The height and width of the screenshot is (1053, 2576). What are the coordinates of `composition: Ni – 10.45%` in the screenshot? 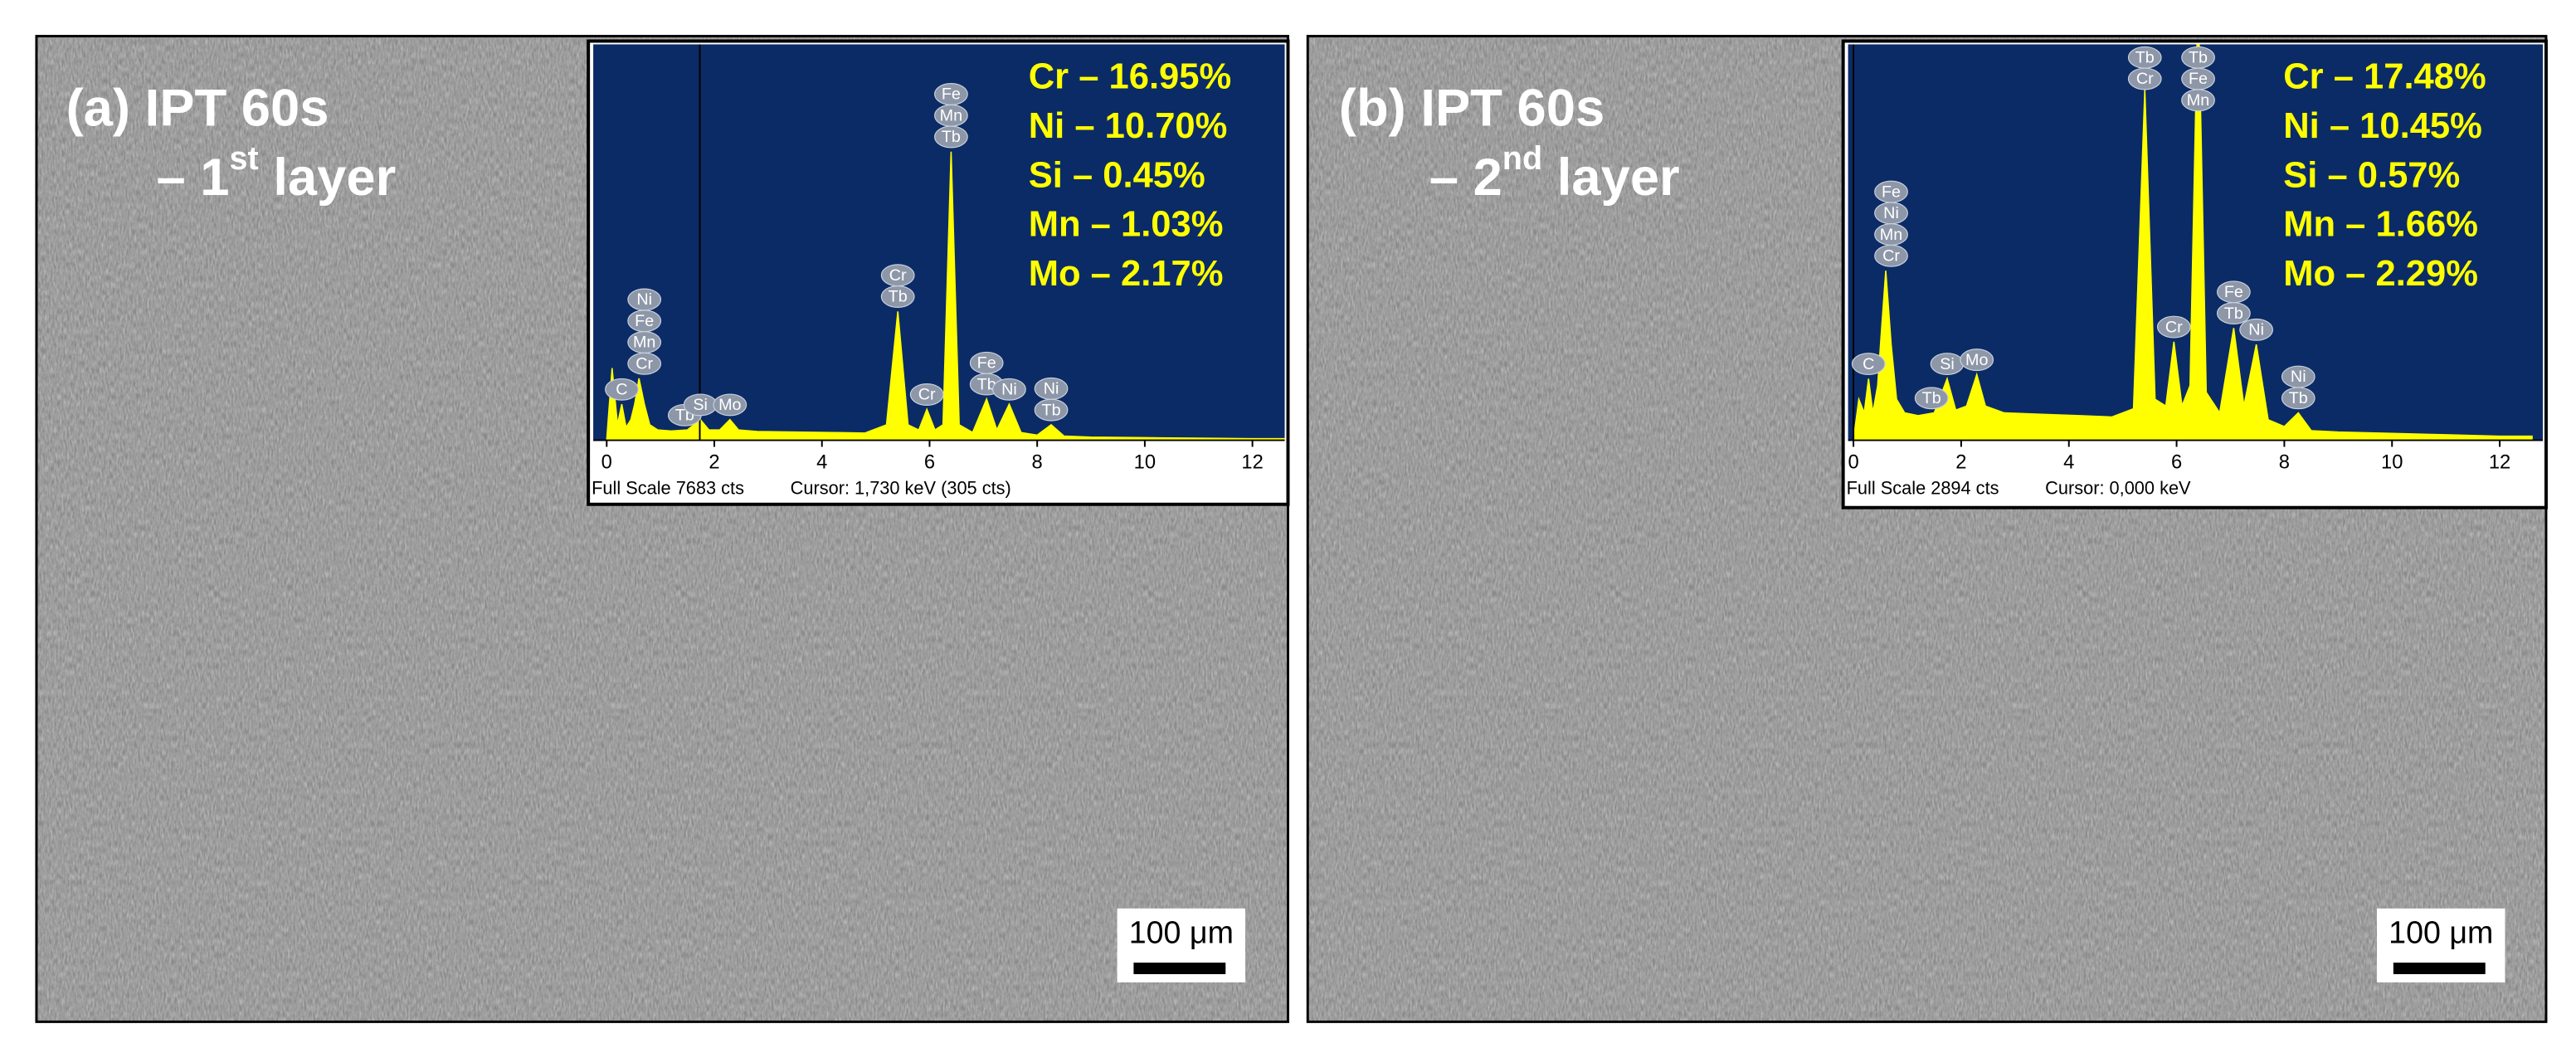 It's located at (2382, 126).